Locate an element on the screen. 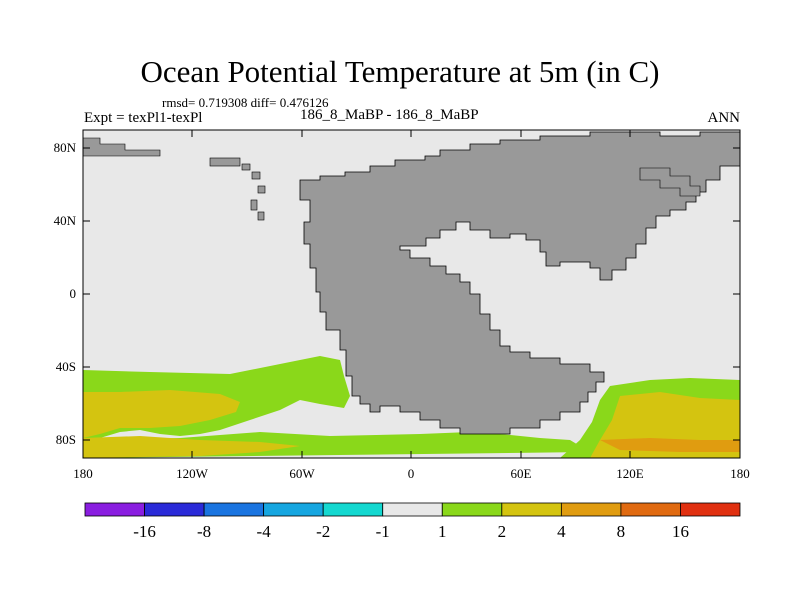 The image size is (800, 600). colorbar-label-3: -2 is located at coordinates (323, 531).